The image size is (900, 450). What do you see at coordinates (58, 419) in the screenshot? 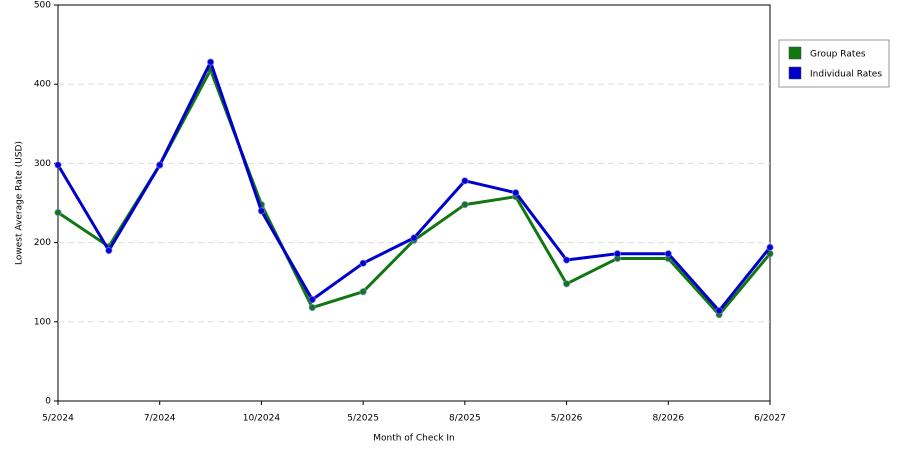
I see `x-tick-label: 5/2024` at bounding box center [58, 419].